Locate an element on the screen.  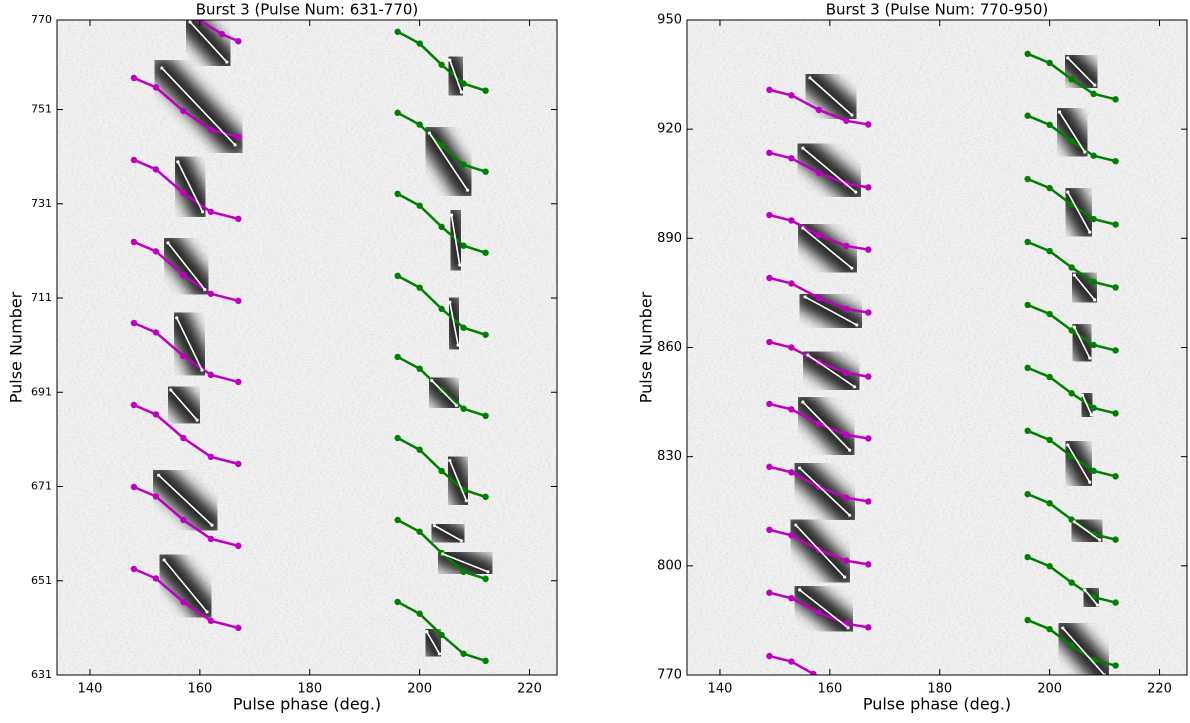
y-axis-label: Pulse Number is located at coordinates (646, 347).